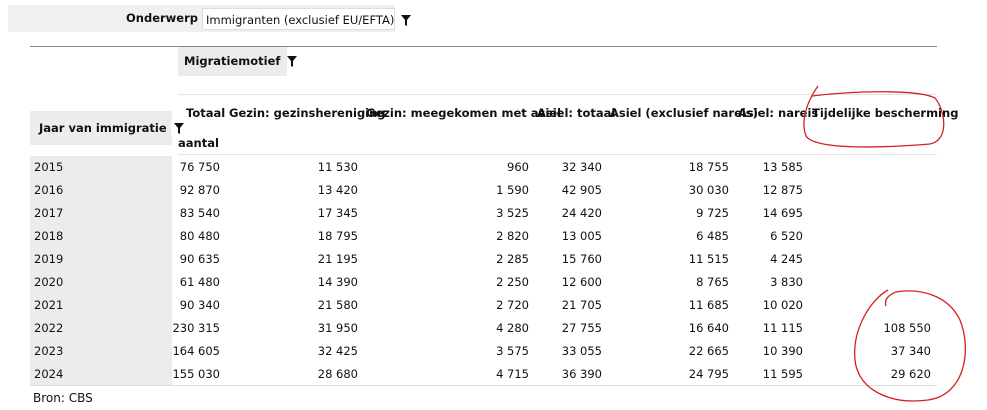  Describe the element at coordinates (910, 374) in the screenshot. I see `table-cell: 29 620` at that location.